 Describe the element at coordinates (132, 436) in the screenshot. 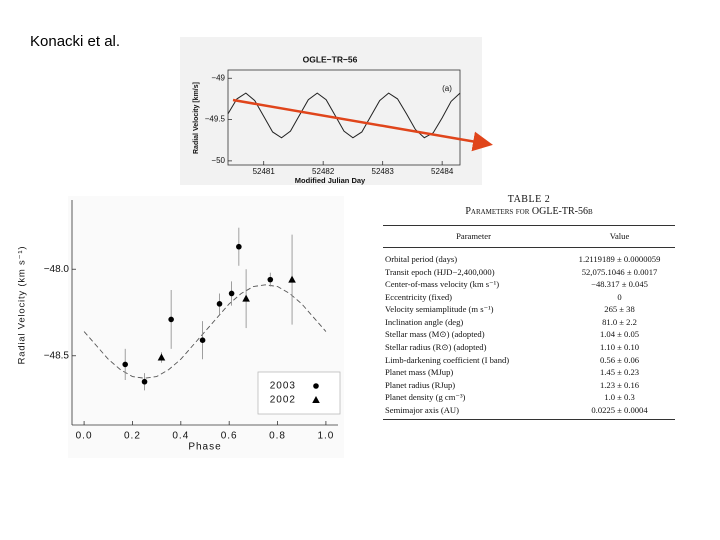

I see `x-tick-label: 0.2` at that location.